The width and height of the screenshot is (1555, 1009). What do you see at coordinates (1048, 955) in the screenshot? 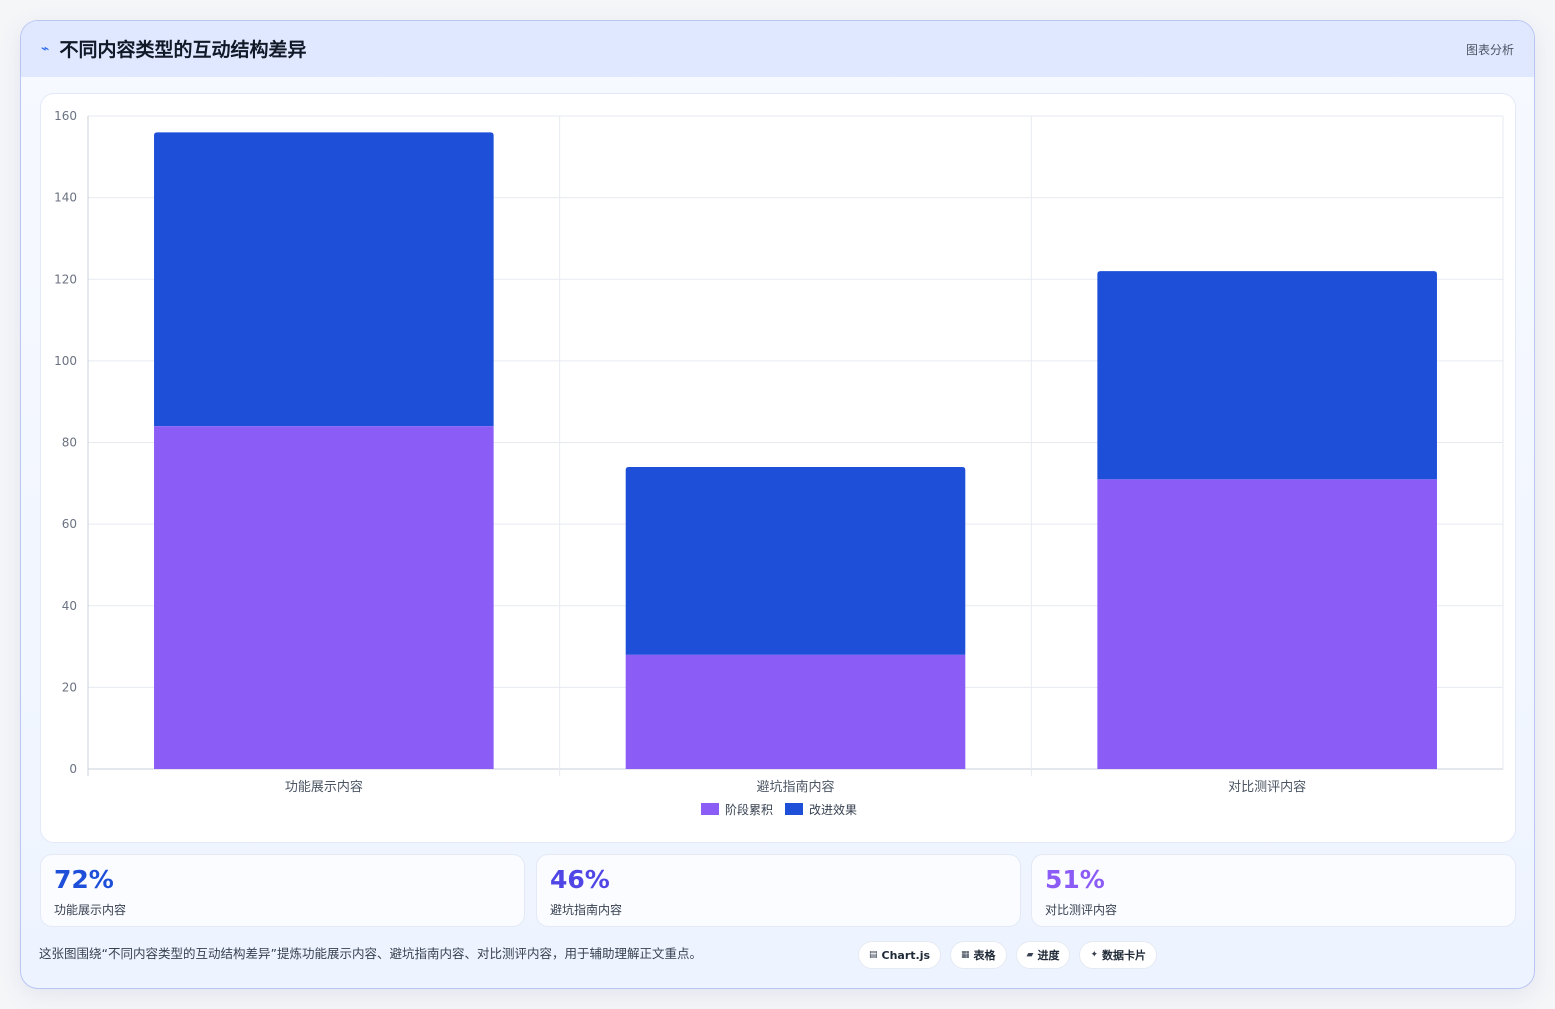
I see `chip-label: 进度` at bounding box center [1048, 955].